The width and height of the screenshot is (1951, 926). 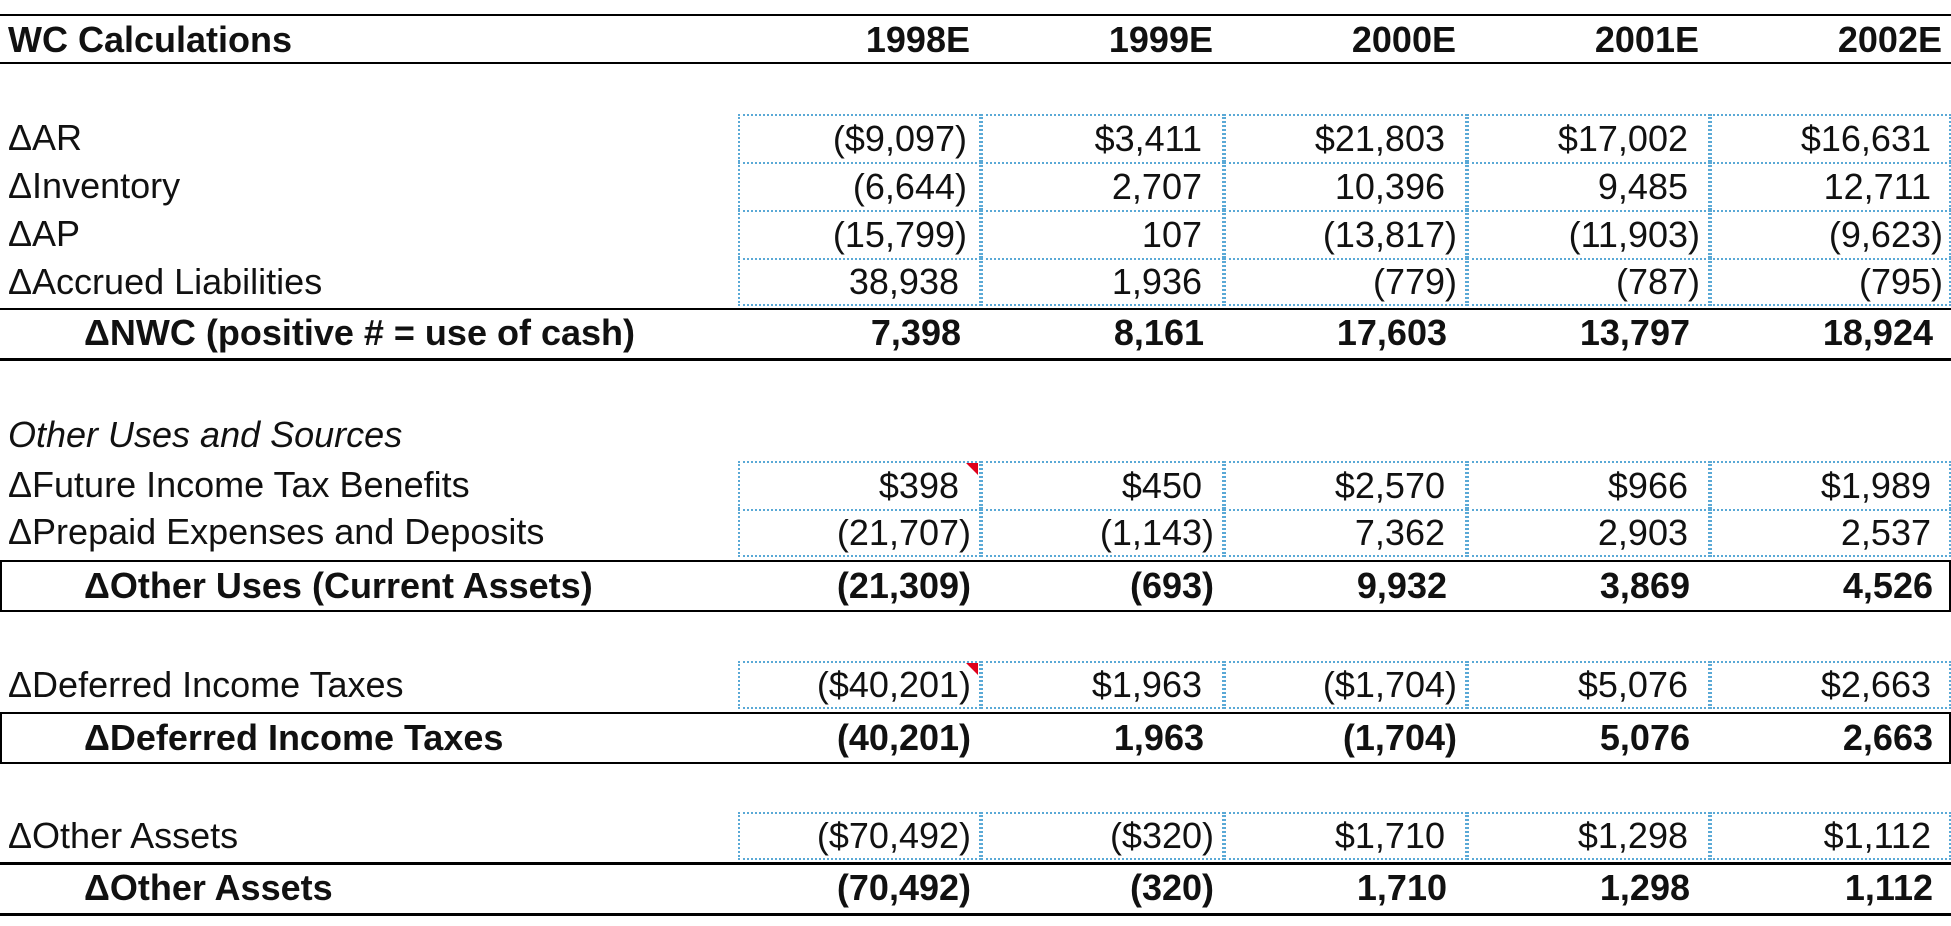 What do you see at coordinates (859, 138) in the screenshot?
I see `cell-ar-1998: ($9,097)` at bounding box center [859, 138].